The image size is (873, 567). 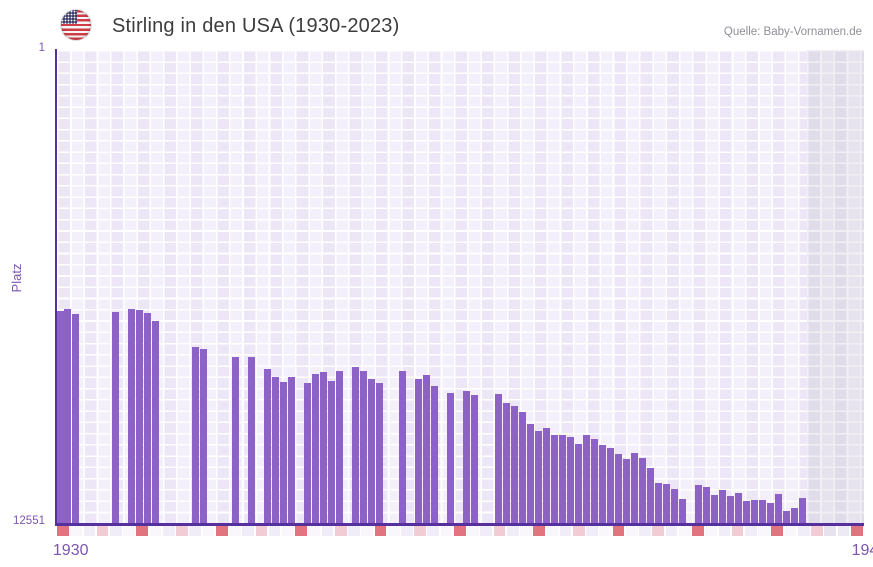 I want to click on bar-2014, so click(x=730, y=509).